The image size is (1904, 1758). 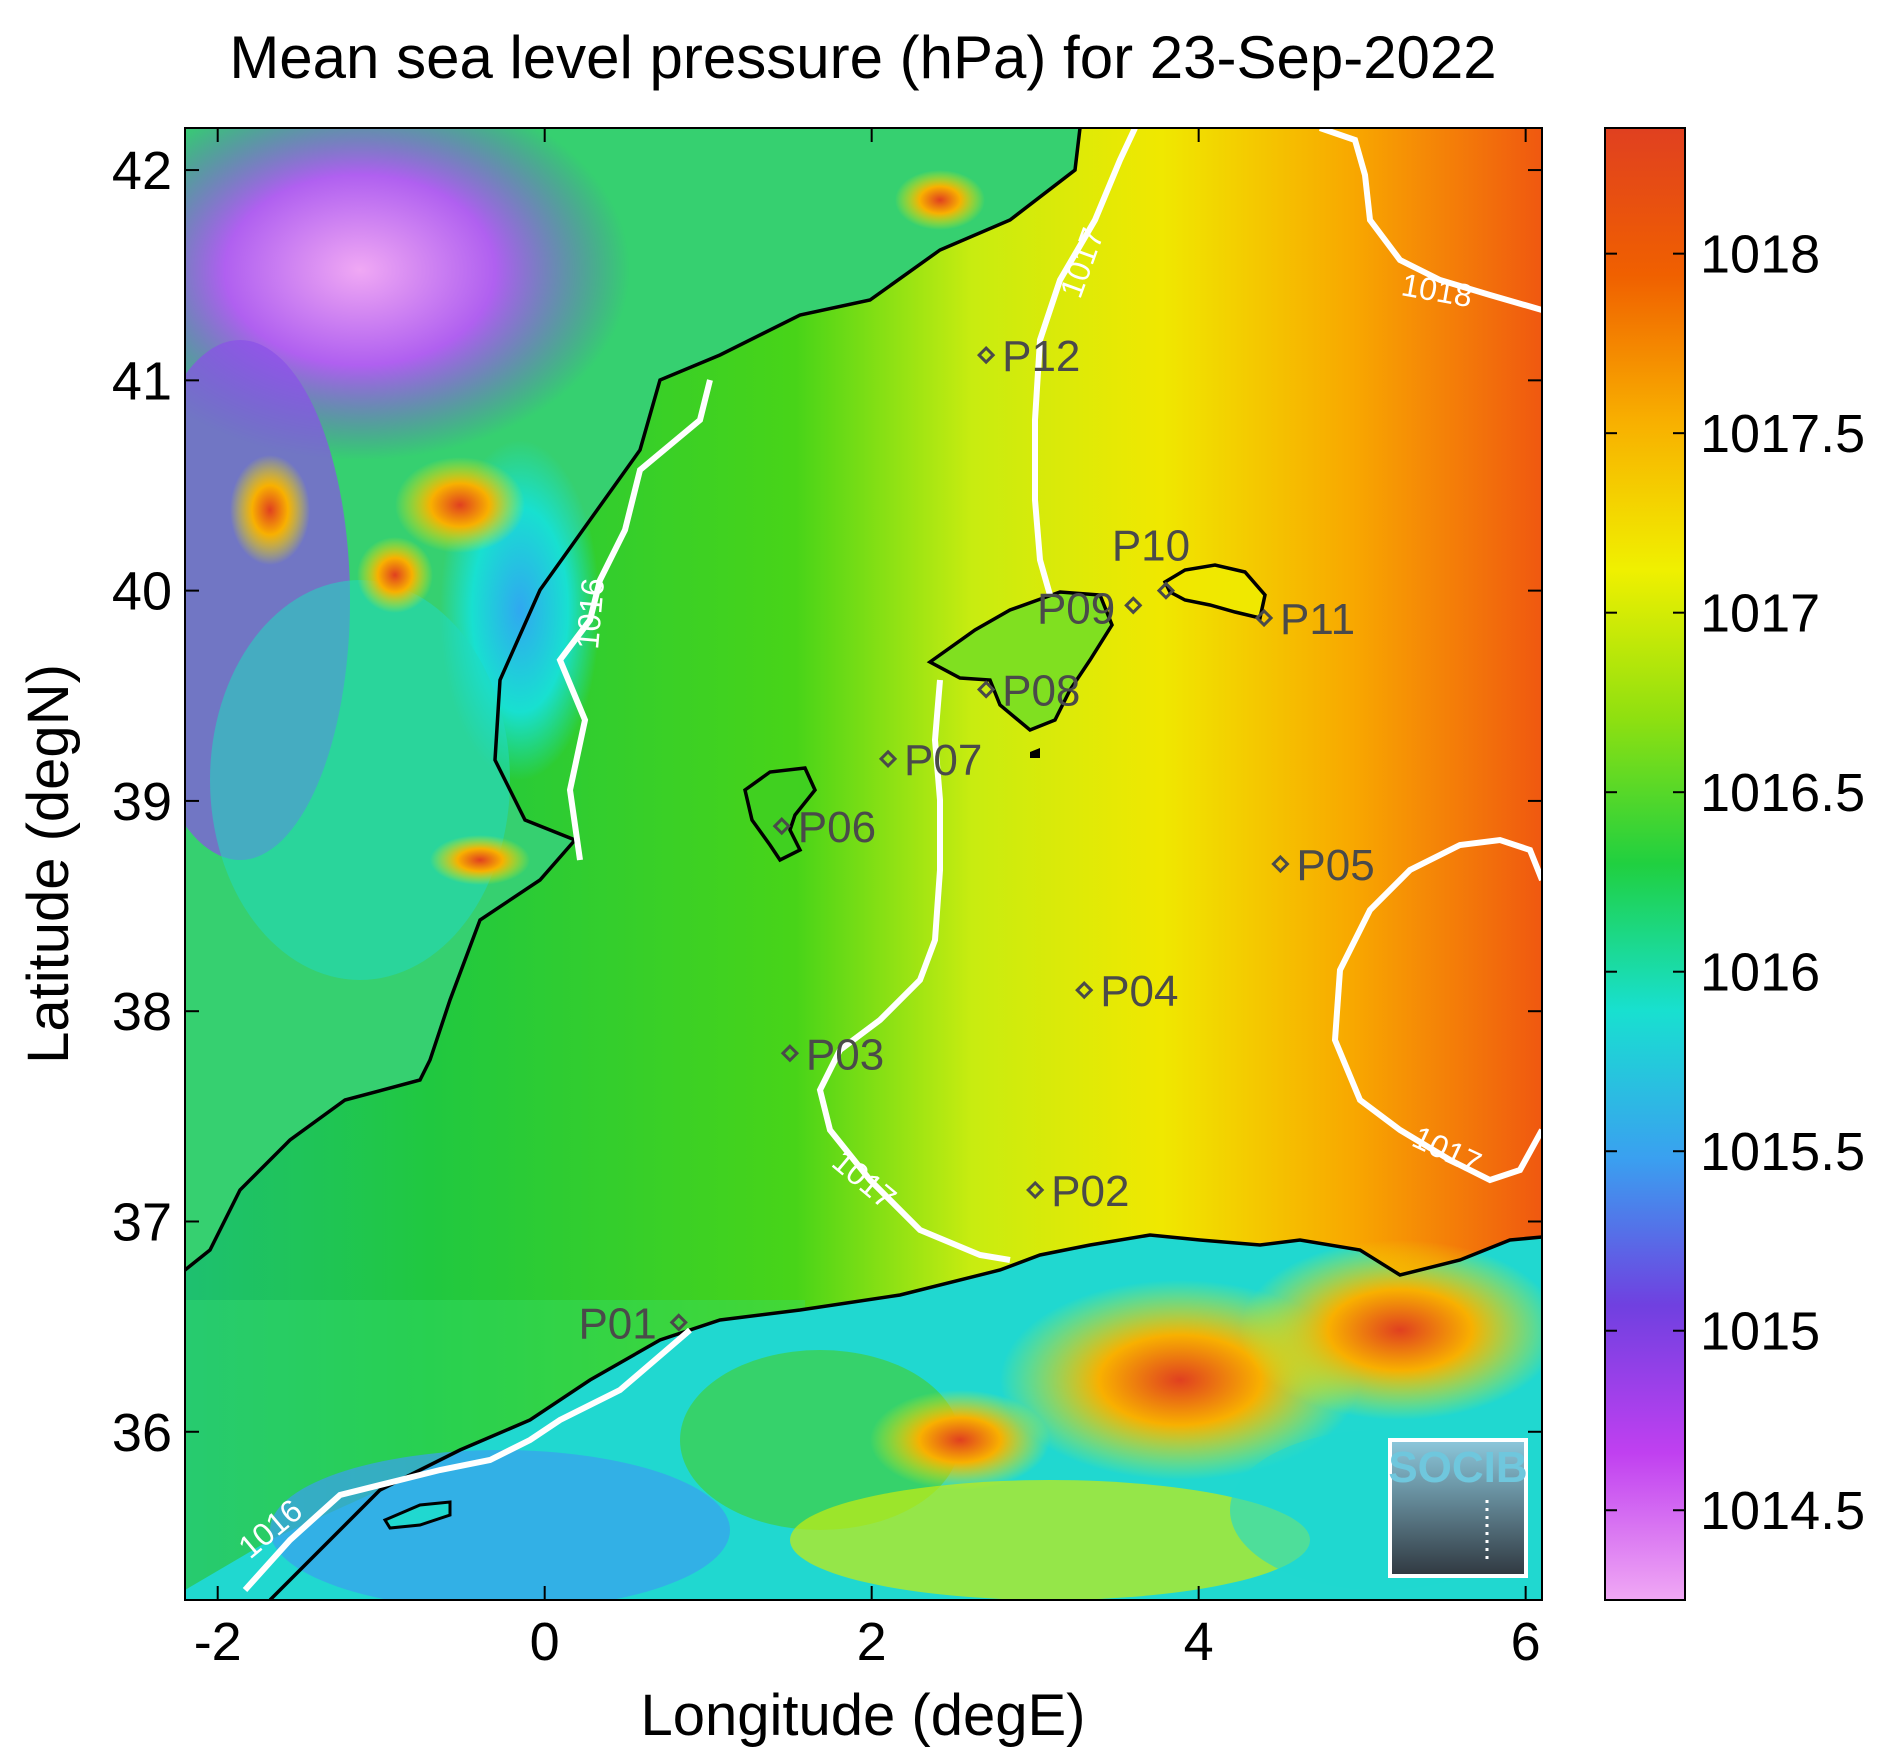 I want to click on ibiza-island, so click(x=780, y=814).